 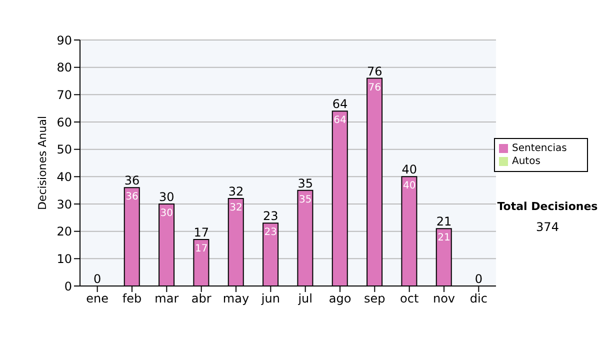 I want to click on data-label: 30, so click(x=167, y=213).